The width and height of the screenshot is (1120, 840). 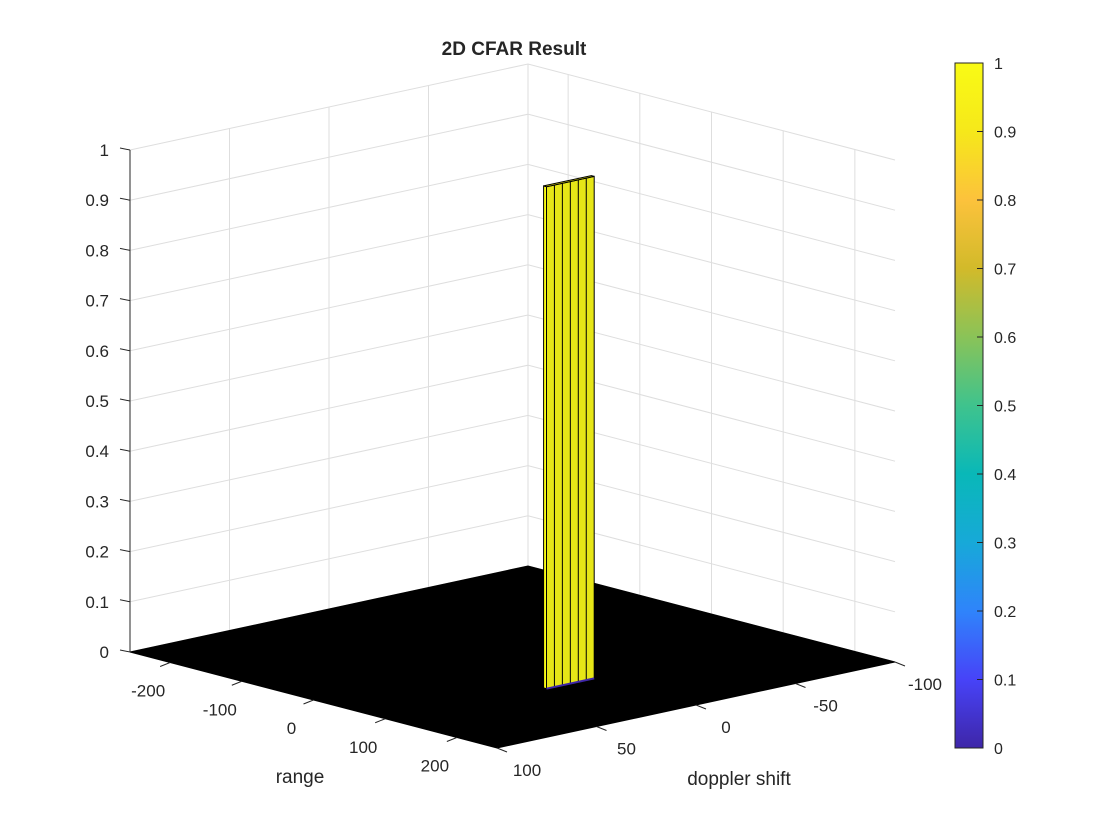 I want to click on colorbar-tick-label: 0.1, so click(x=1005, y=681).